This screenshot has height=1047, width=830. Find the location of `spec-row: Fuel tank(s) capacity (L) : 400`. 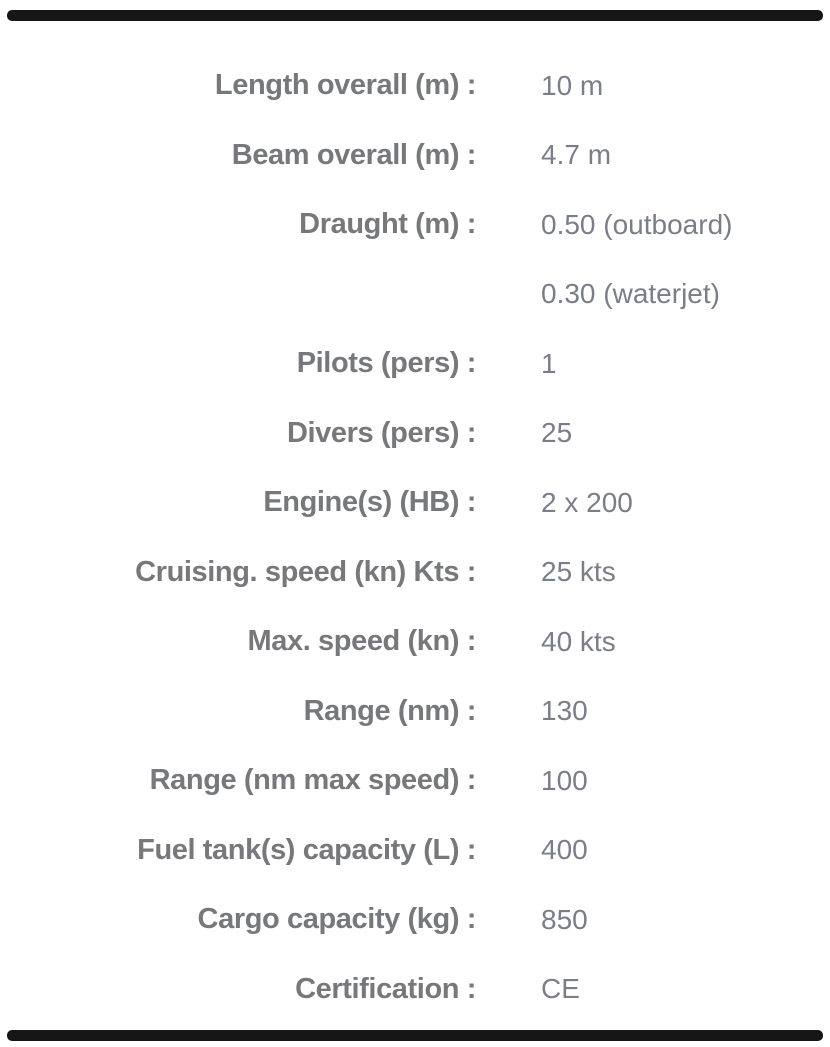

spec-row: Fuel tank(s) capacity (L) : 400 is located at coordinates (415, 851).